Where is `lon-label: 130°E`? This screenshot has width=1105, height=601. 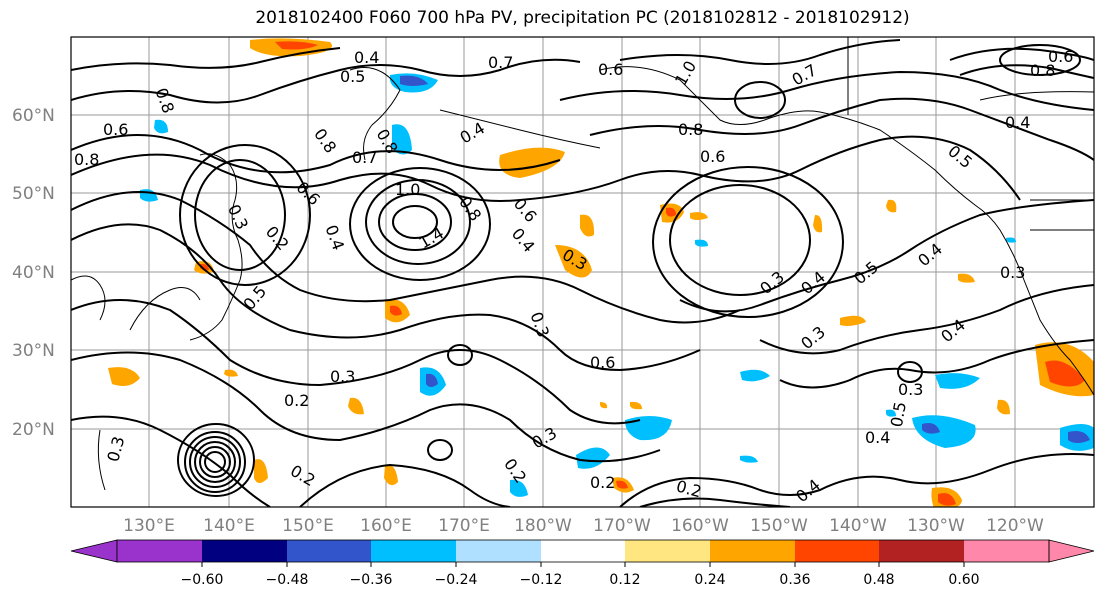
lon-label: 130°E is located at coordinates (149, 526).